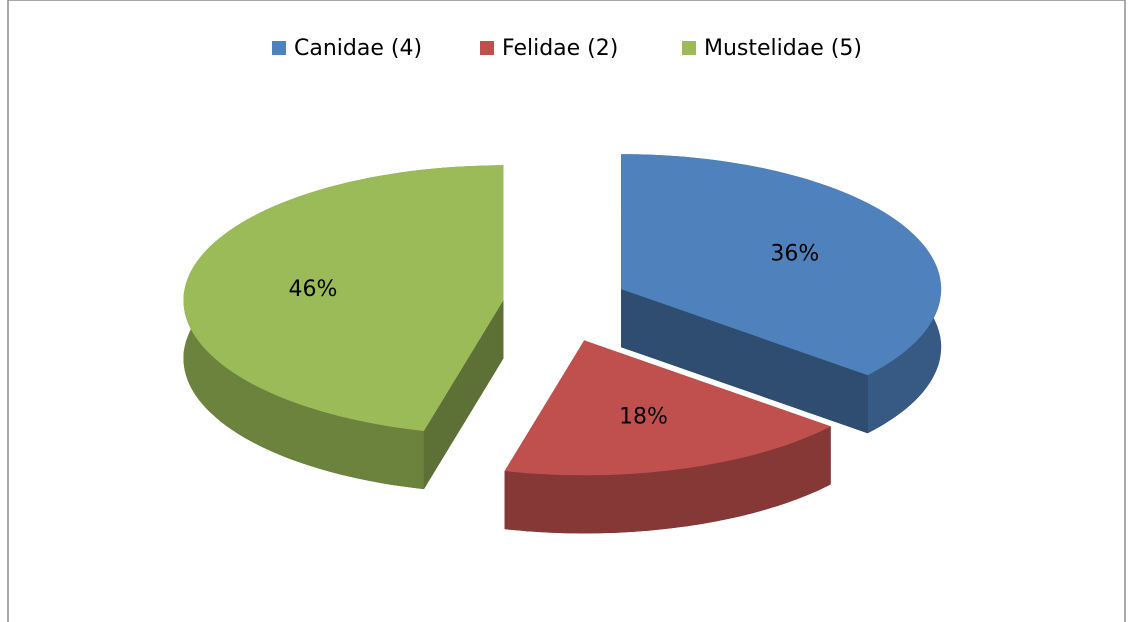  What do you see at coordinates (783, 48) in the screenshot?
I see `legend-label: Mustelidae (5)` at bounding box center [783, 48].